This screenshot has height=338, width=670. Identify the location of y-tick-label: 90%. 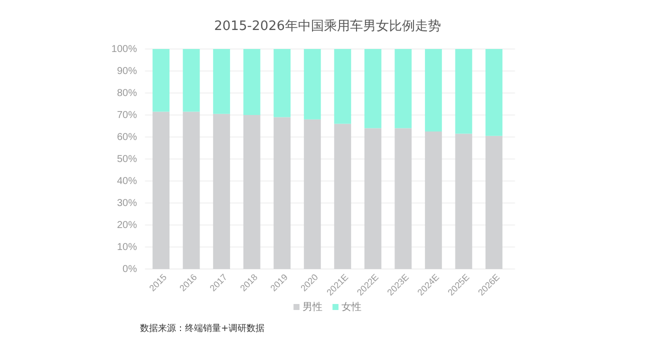
(127, 72).